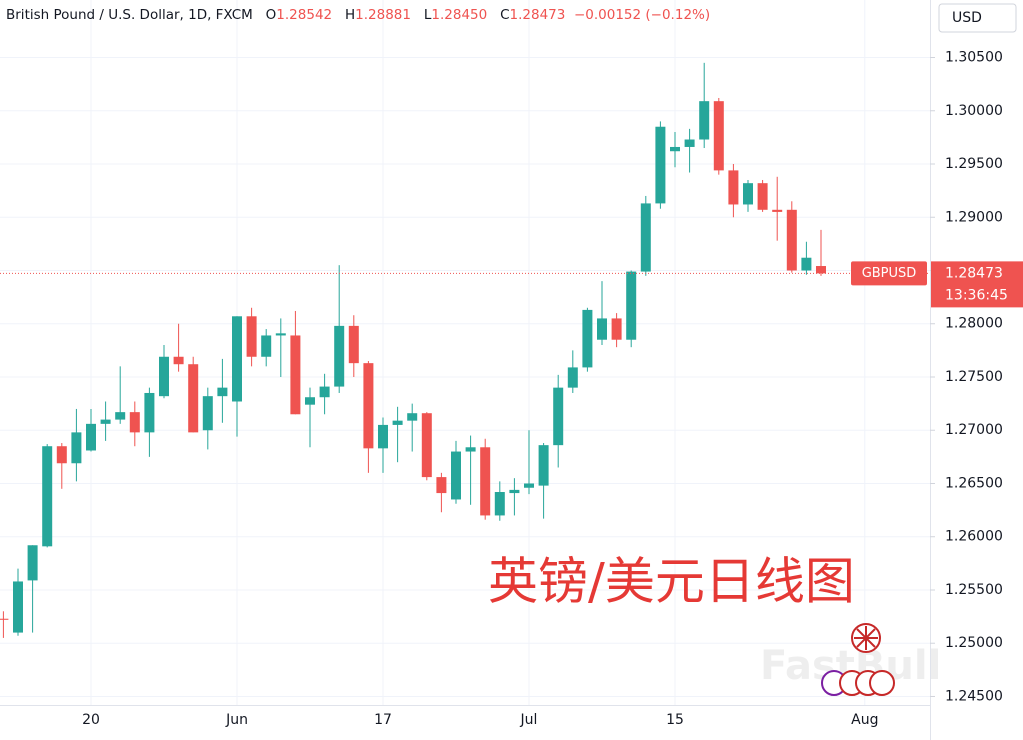 This screenshot has height=740, width=1023. What do you see at coordinates (304, 15) in the screenshot?
I see `ohlc-value: 1.28542` at bounding box center [304, 15].